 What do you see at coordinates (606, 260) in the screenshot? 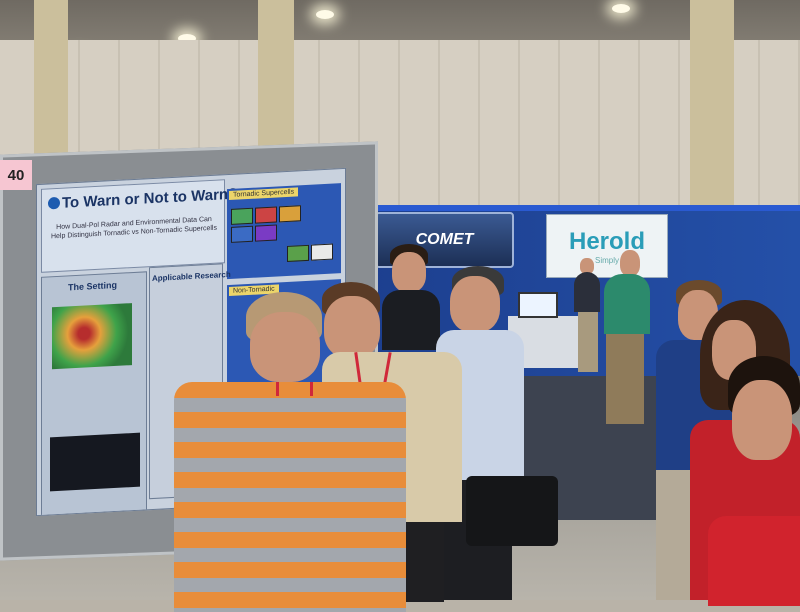
I see `herold-sign-tagline: Simply` at bounding box center [606, 260].